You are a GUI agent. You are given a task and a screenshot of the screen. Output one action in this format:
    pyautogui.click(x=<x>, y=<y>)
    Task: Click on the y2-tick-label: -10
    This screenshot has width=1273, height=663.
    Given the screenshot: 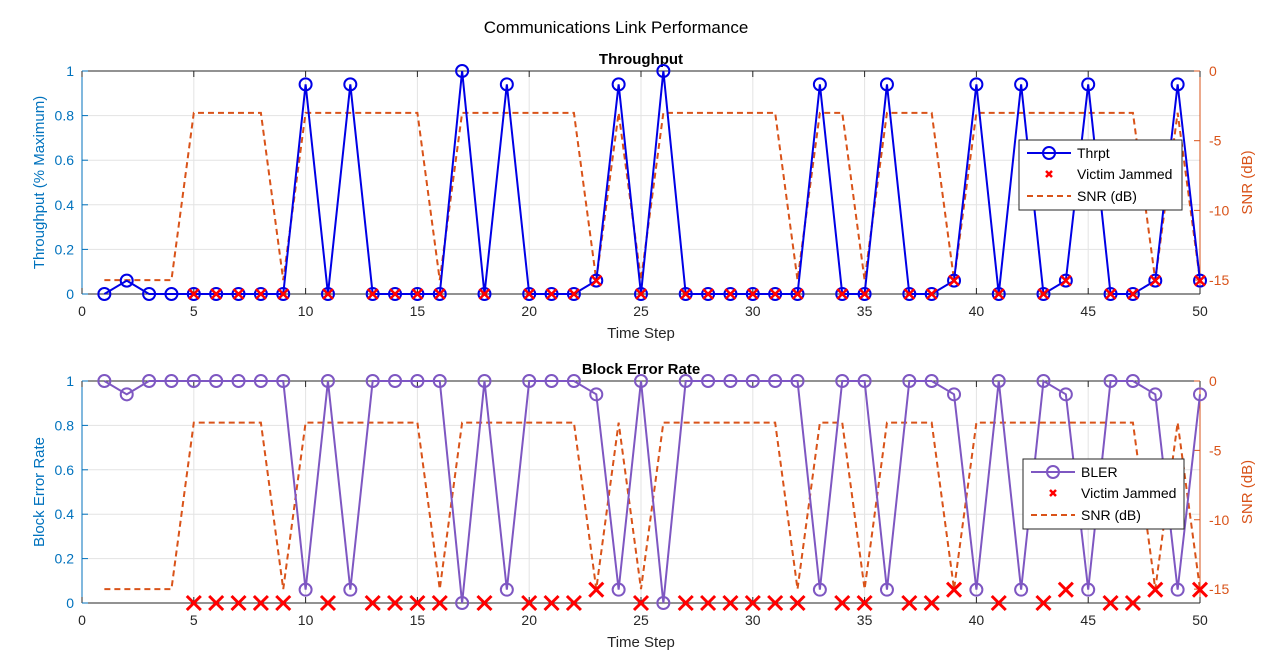 What is the action you would take?
    pyautogui.click(x=1219, y=210)
    